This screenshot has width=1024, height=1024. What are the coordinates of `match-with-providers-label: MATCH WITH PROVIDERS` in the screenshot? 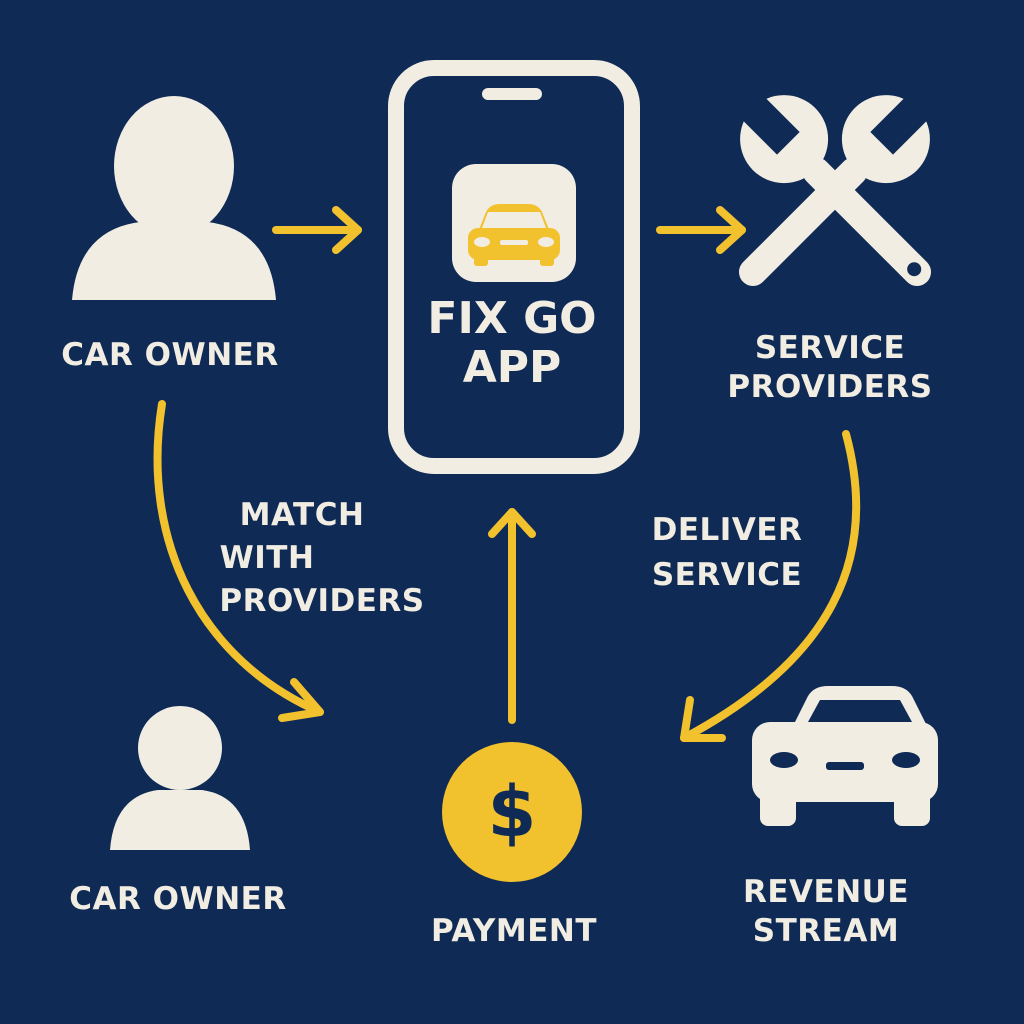 It's located at (301, 558).